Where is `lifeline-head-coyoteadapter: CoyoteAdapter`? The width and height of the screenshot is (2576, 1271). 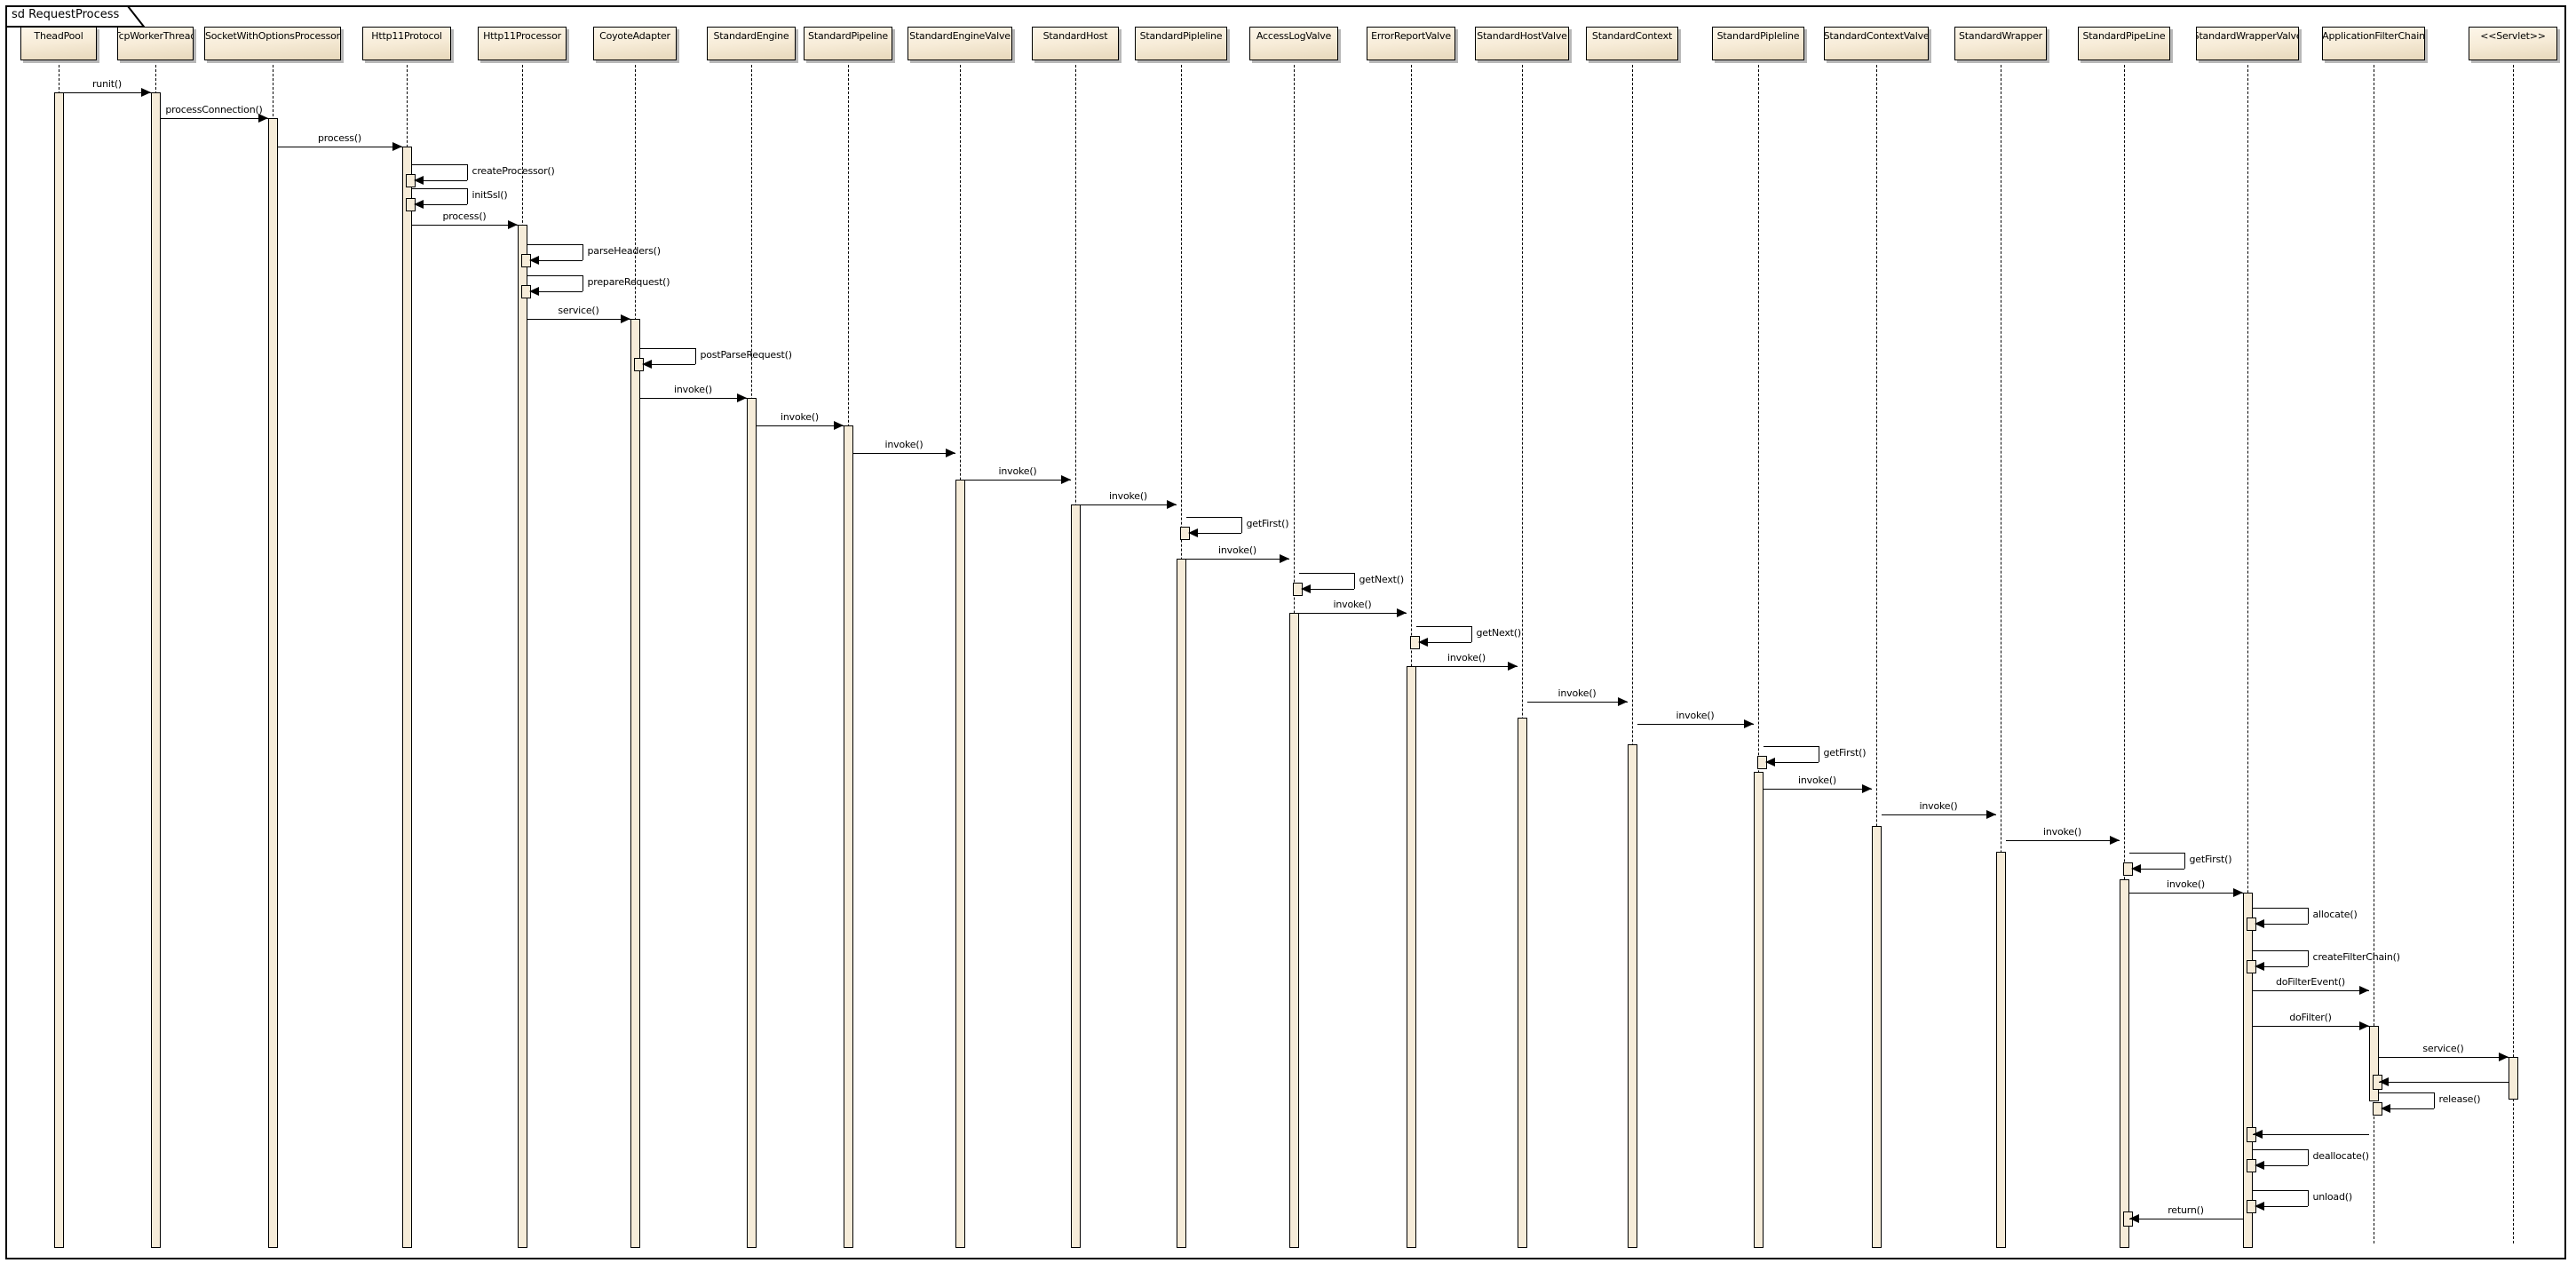 lifeline-head-coyoteadapter: CoyoteAdapter is located at coordinates (635, 43).